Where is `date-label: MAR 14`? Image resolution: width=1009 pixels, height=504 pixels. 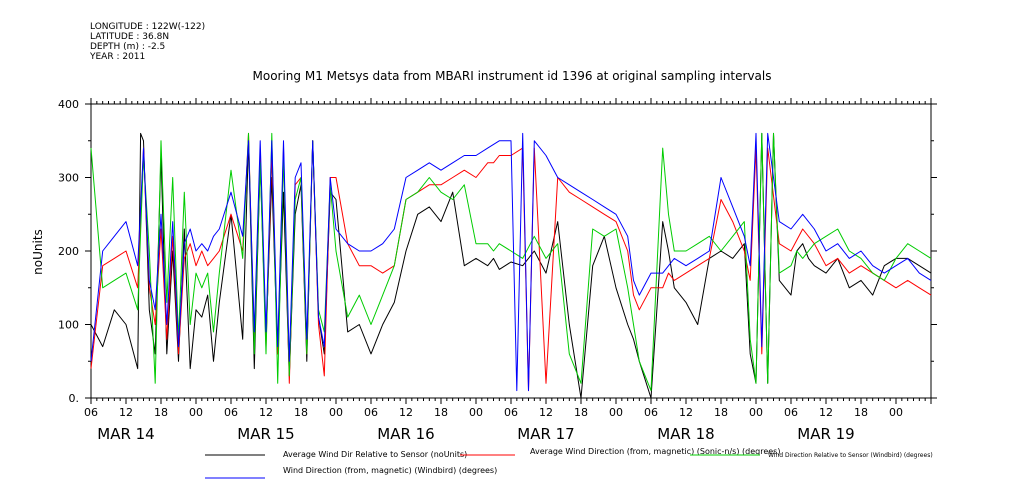
date-label: MAR 14 is located at coordinates (125, 434).